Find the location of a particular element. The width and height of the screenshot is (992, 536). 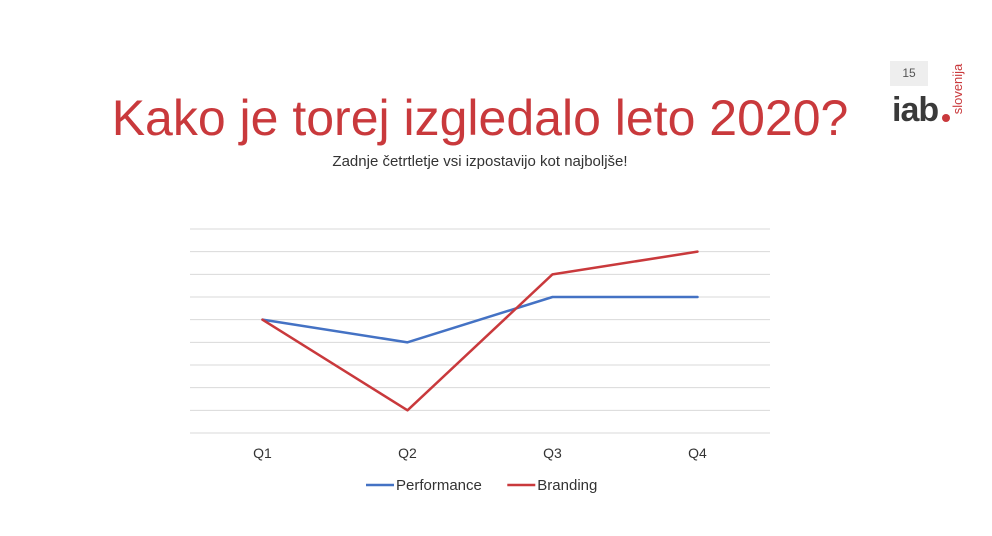

x-tick-label: Q3 is located at coordinates (552, 453).